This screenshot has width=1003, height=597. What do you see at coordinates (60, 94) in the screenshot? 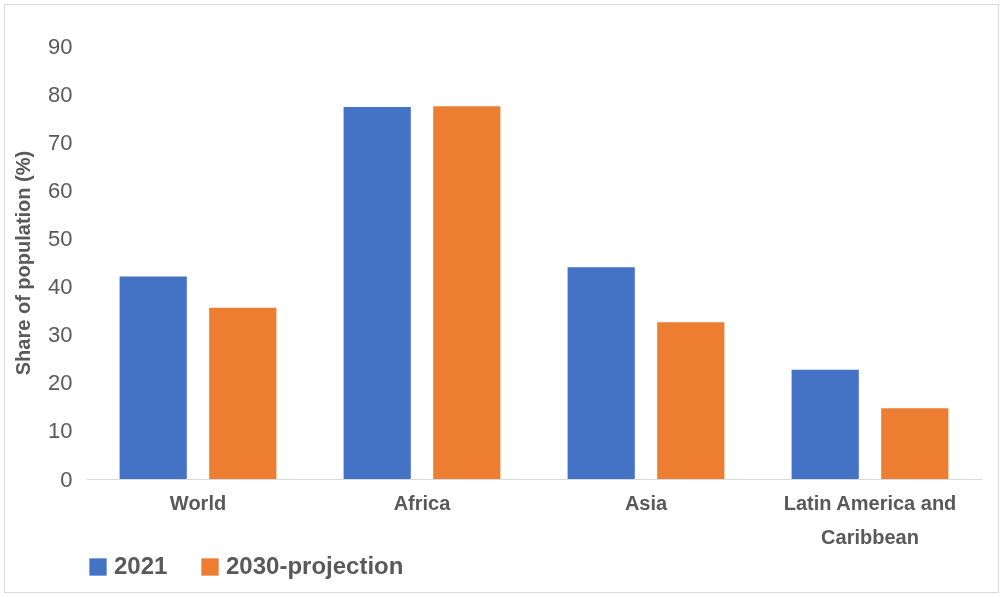
I see `y-tick-label: 80` at bounding box center [60, 94].